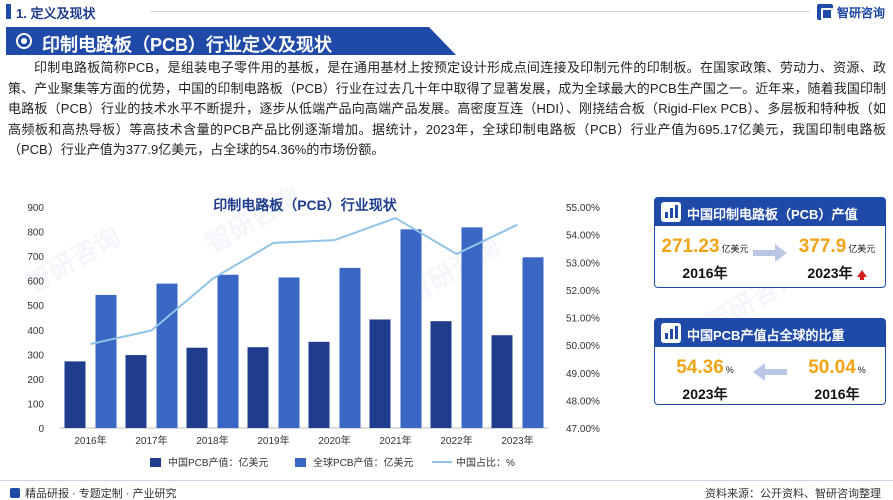 This screenshot has width=893, height=500. What do you see at coordinates (35, 331) in the screenshot?
I see `y-left-tick-label: 400` at bounding box center [35, 331].